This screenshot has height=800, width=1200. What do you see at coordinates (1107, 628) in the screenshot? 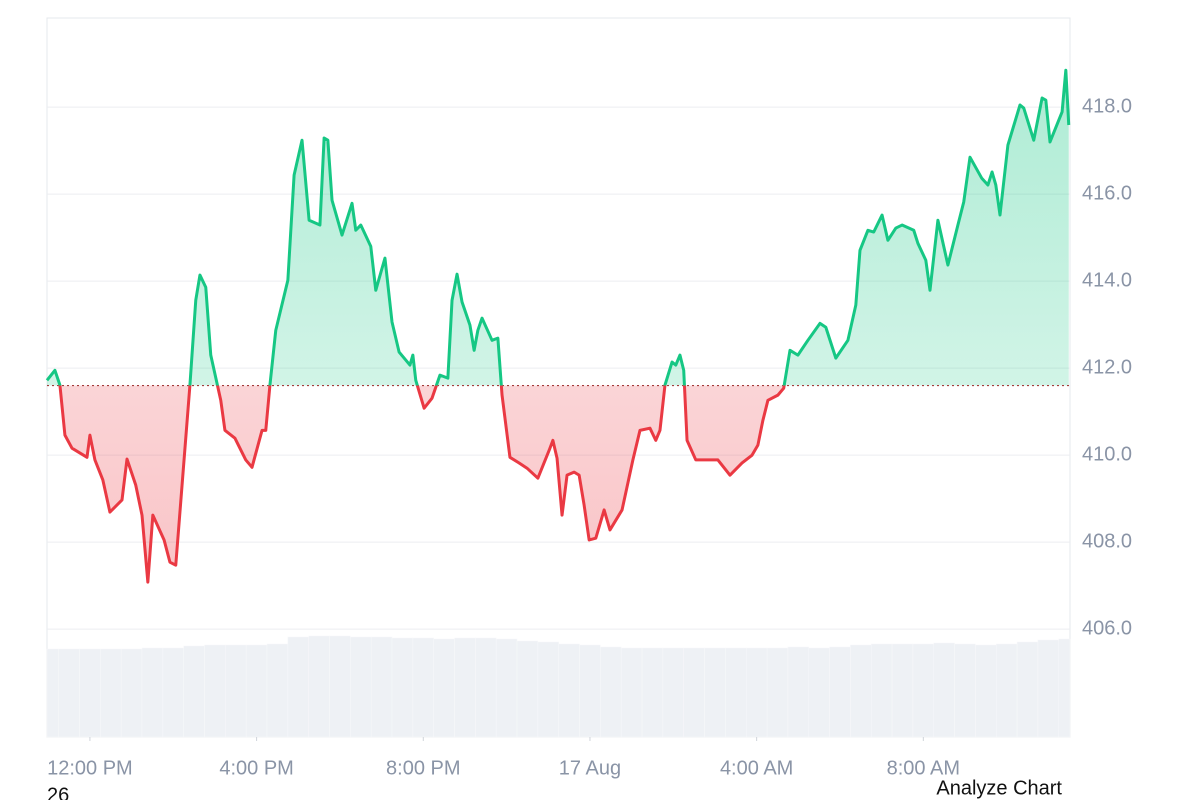
I see `y-tick-label: 406.0` at bounding box center [1107, 628].